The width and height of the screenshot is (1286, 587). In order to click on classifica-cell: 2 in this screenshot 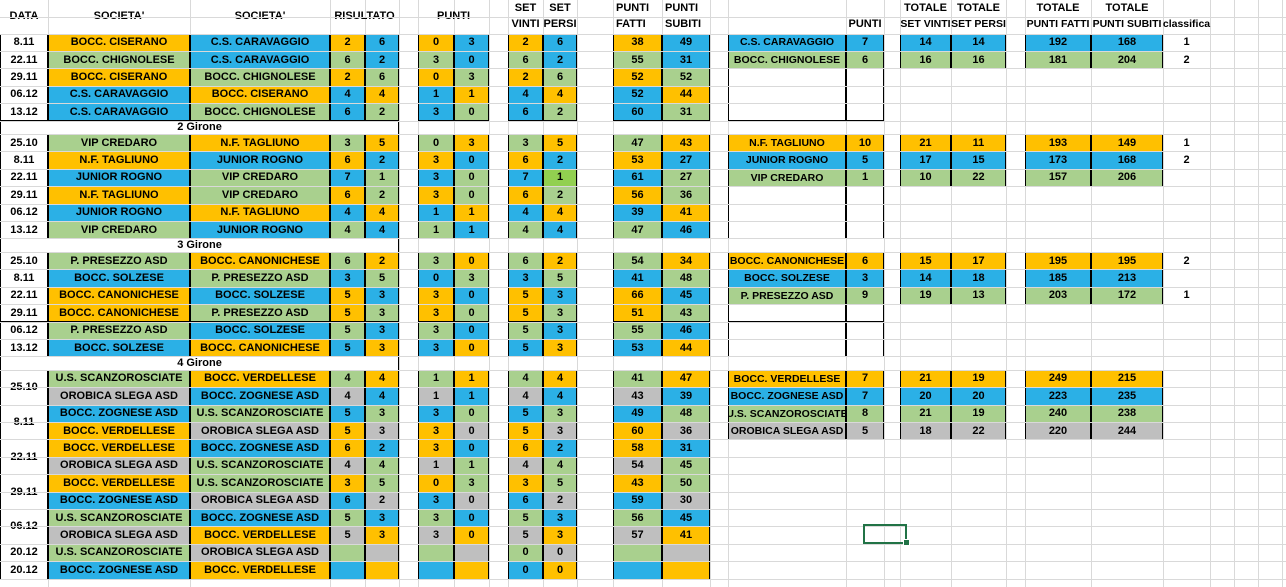, I will do `click(1186, 260)`.